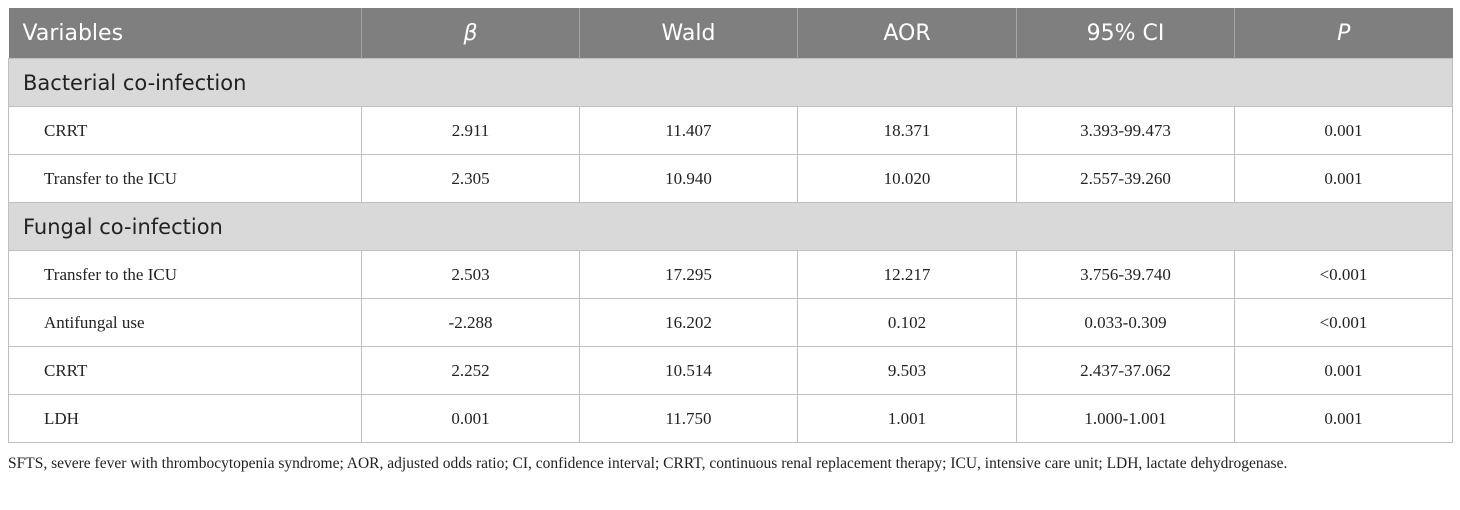 The height and width of the screenshot is (510, 1460). Describe the element at coordinates (688, 274) in the screenshot. I see `value-cell: 17.295` at that location.